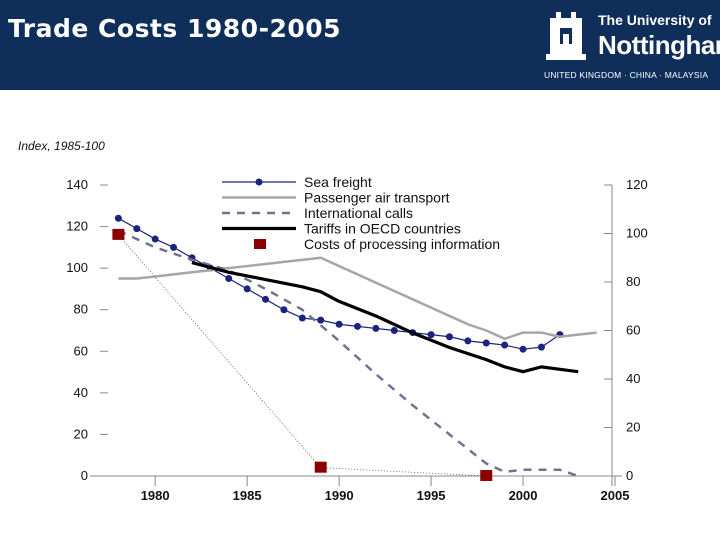  I want to click on legend-label: Costs of processing information, so click(402, 244).